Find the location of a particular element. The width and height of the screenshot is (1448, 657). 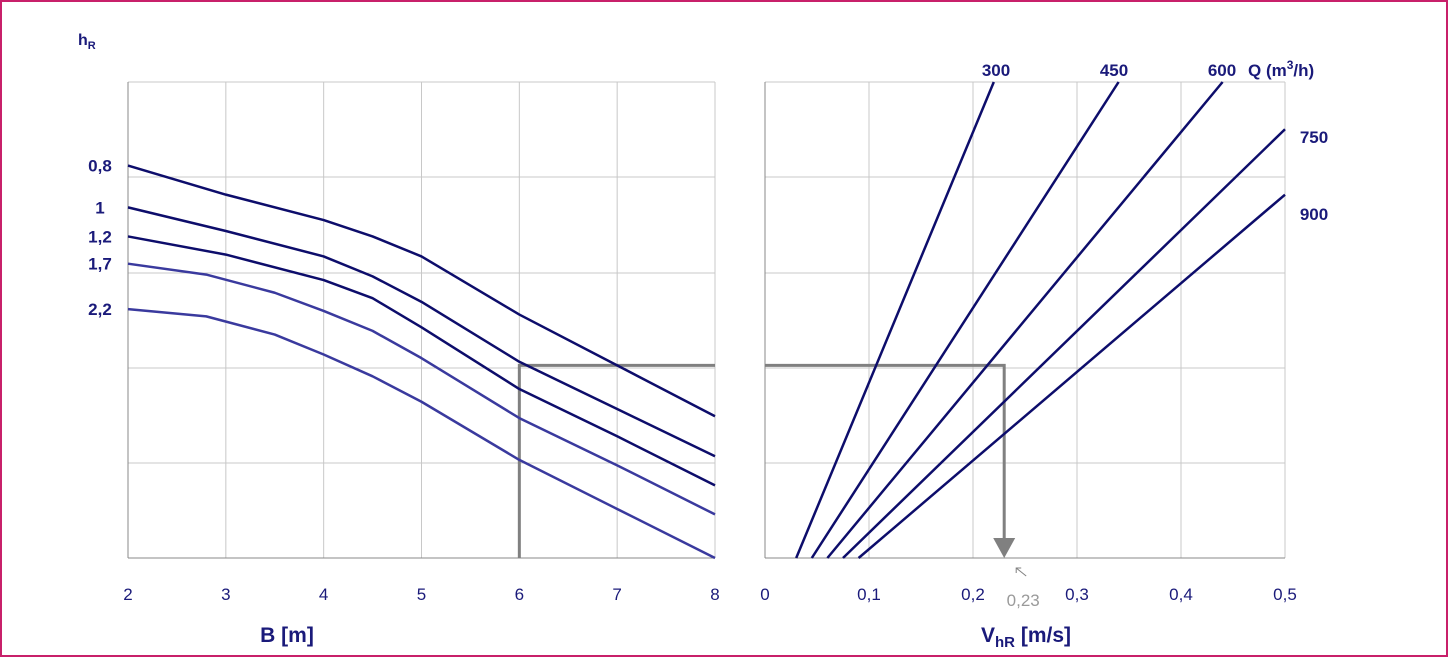

guide-value-label: 0,23 is located at coordinates (1023, 600).